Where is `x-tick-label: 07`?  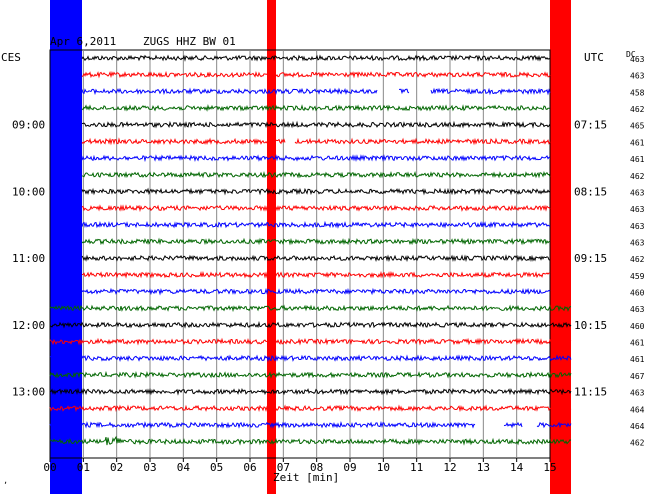 x-tick-label: 07 is located at coordinates (283, 467).